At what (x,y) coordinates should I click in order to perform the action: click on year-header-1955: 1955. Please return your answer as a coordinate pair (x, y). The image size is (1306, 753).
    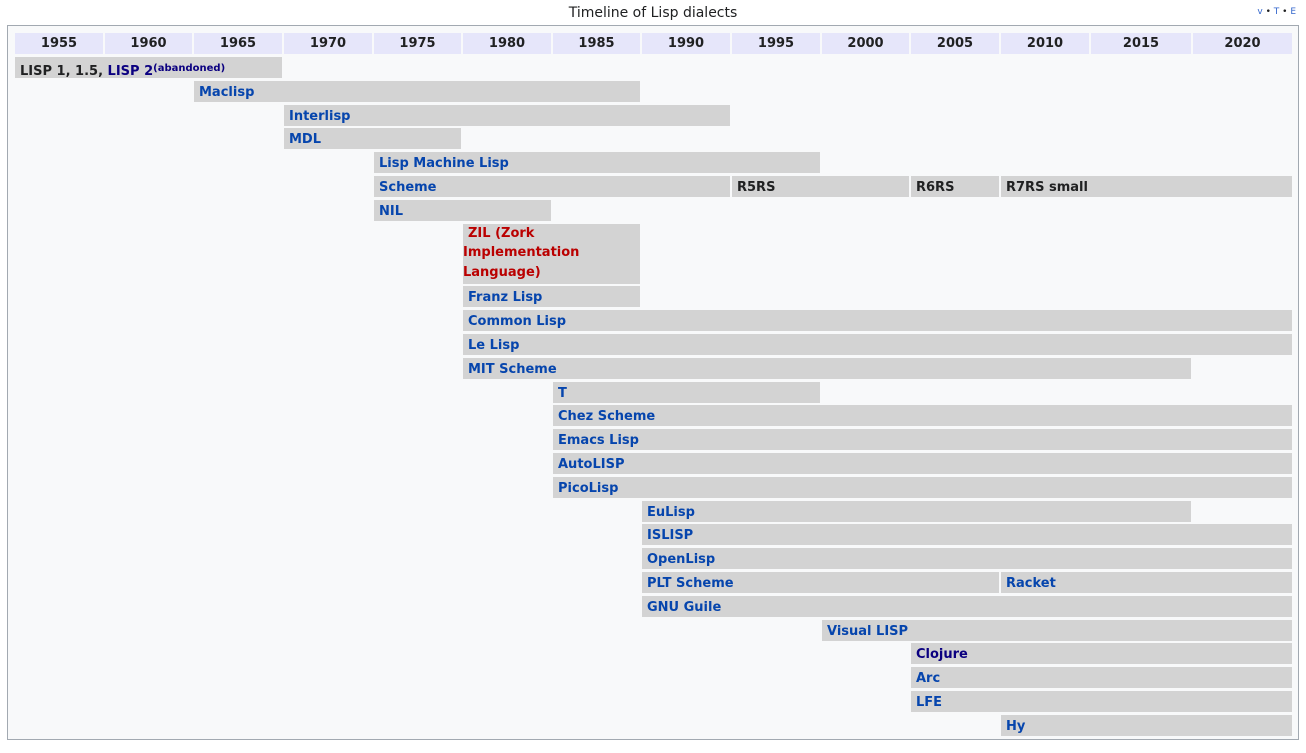
    Looking at the image, I should click on (59, 43).